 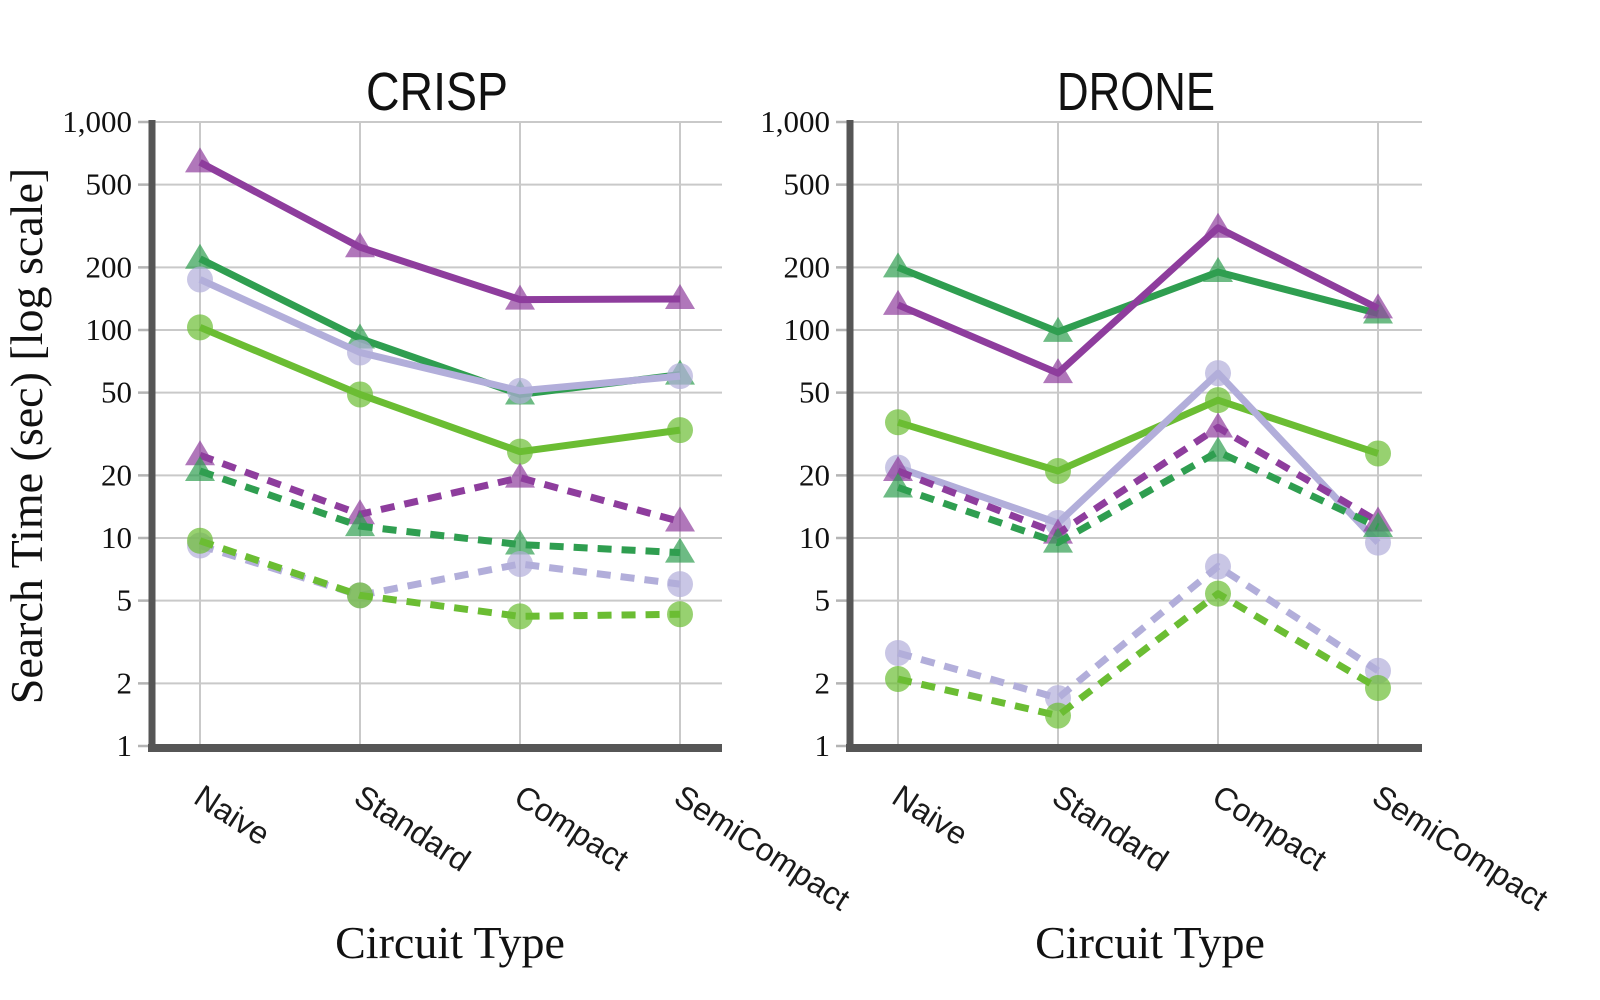 I want to click on panel-title-crisp: CRISP, so click(x=437, y=92).